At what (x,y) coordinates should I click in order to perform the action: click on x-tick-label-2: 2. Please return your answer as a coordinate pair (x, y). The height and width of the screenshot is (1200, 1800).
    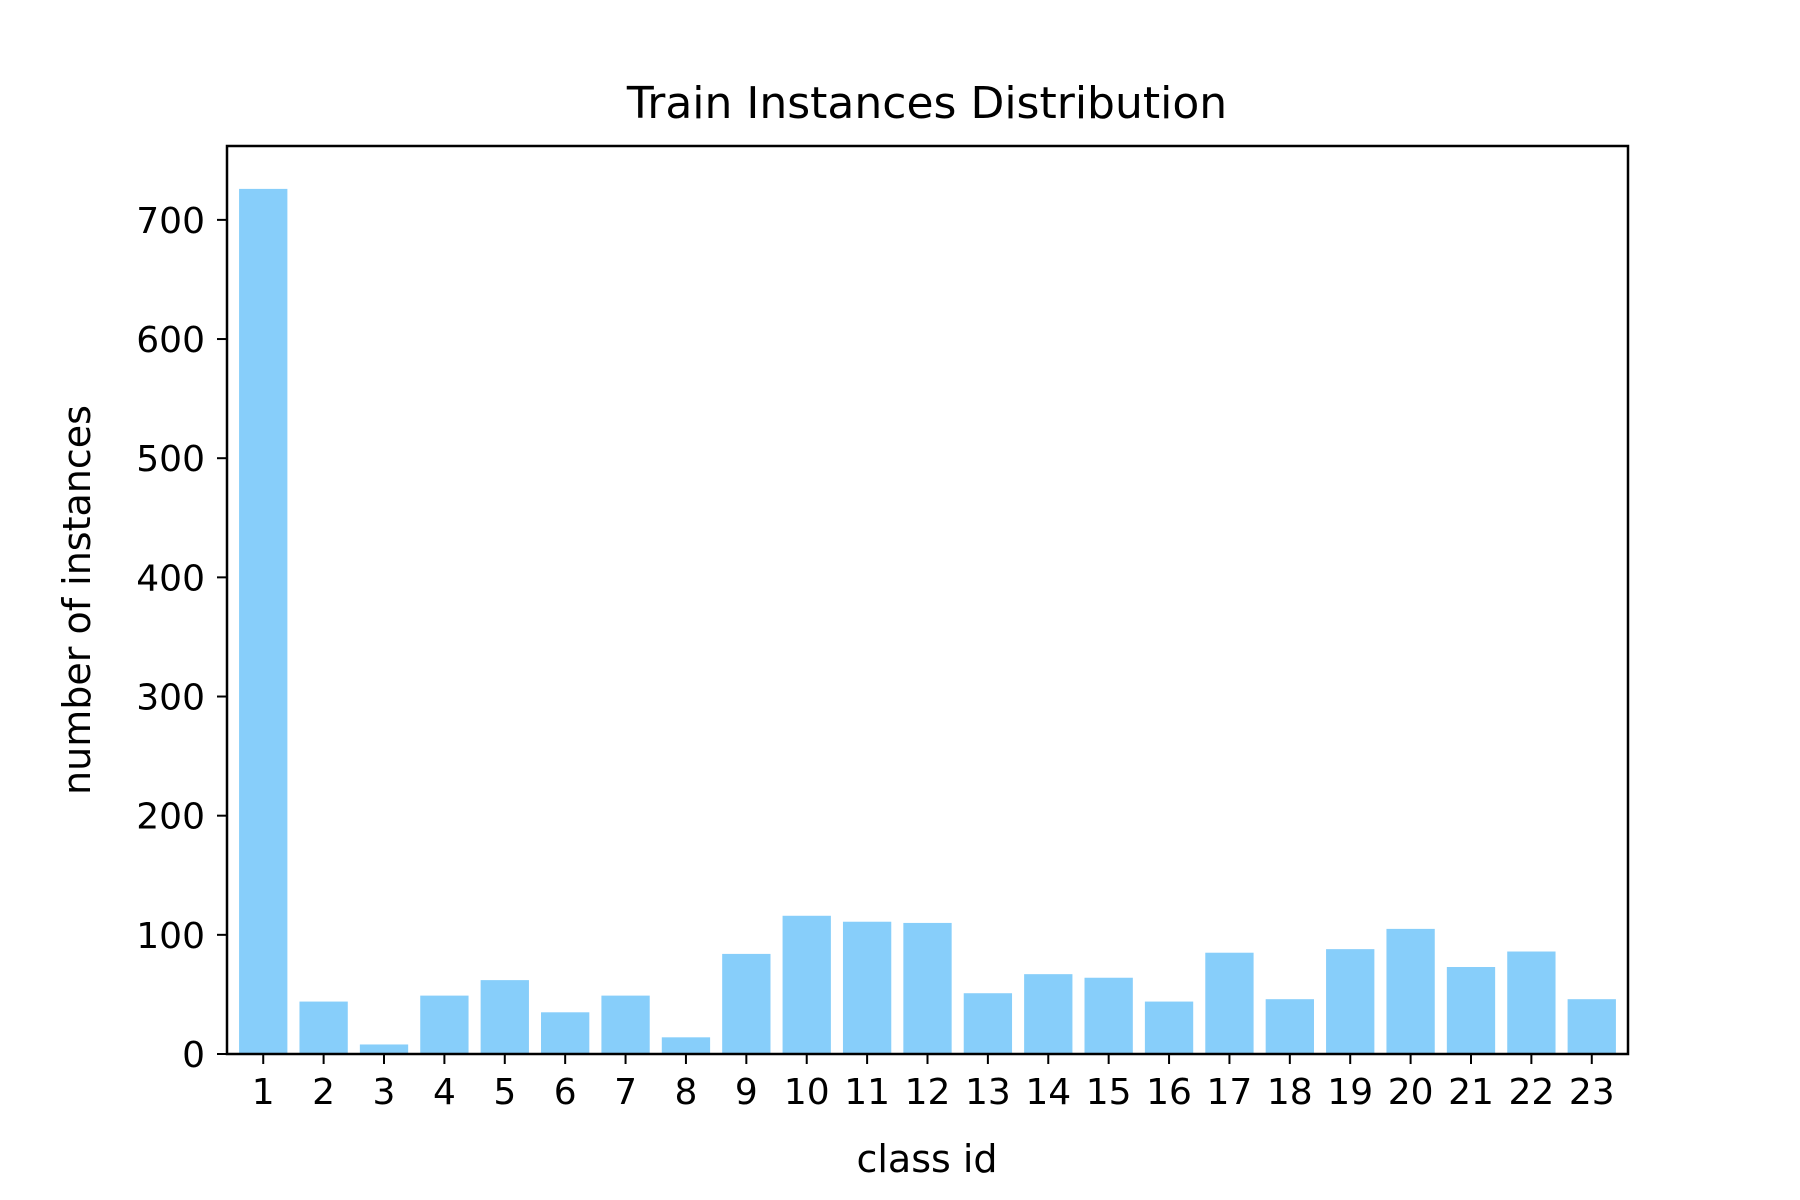
    Looking at the image, I should click on (323, 1092).